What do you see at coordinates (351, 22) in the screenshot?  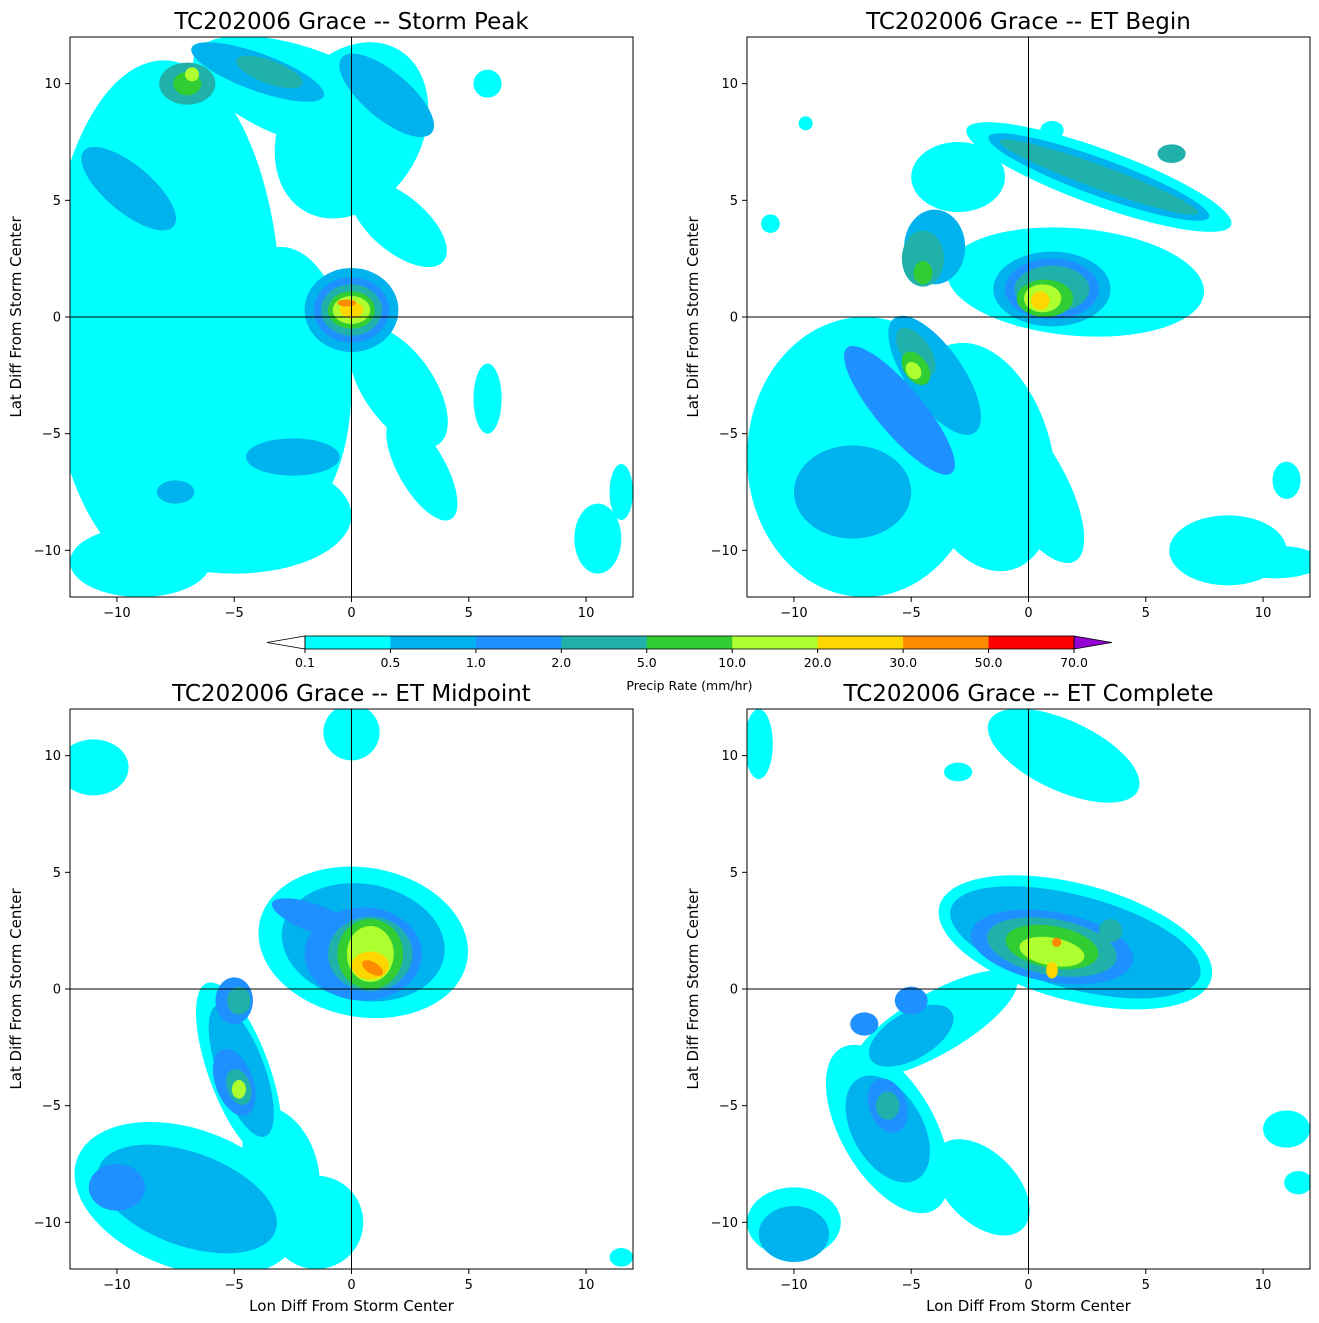 I see `panel-title: TC202006 Grace -- Storm Peak` at bounding box center [351, 22].